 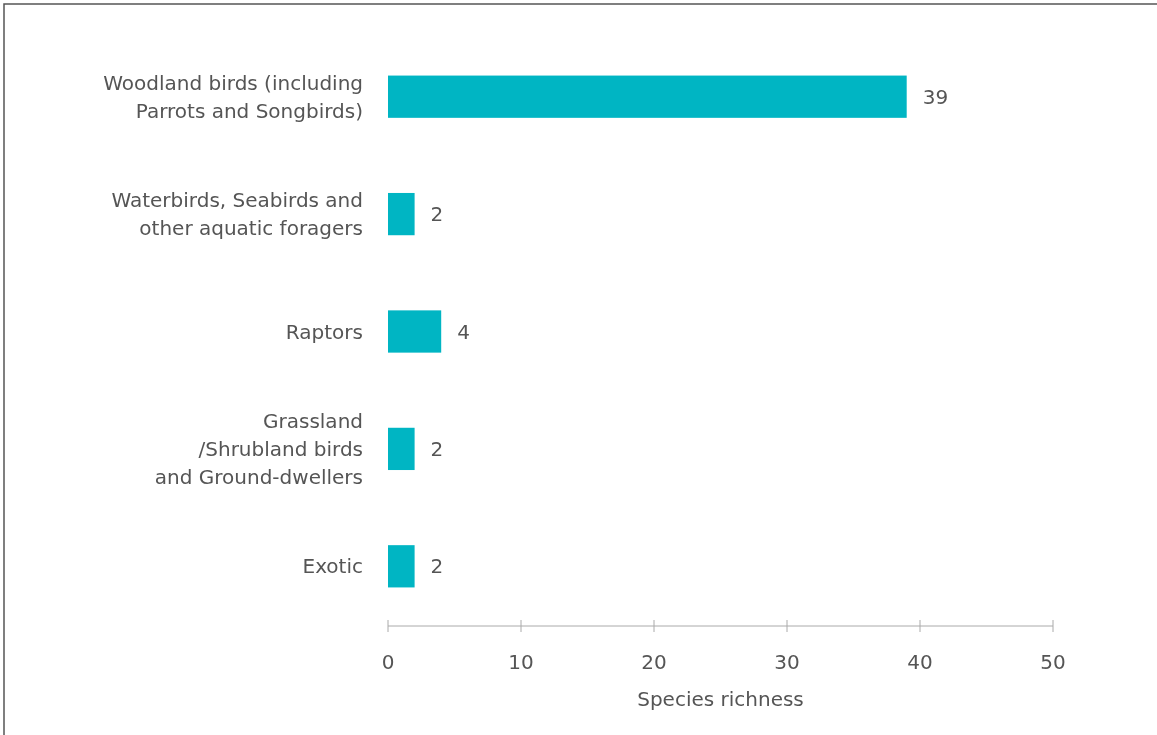 I want to click on x-axis-title: Species richness, so click(x=720, y=699).